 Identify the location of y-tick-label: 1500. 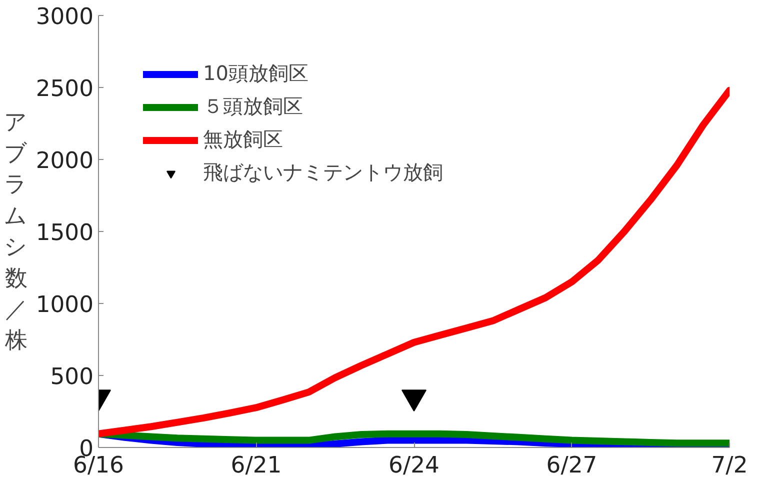
(65, 233).